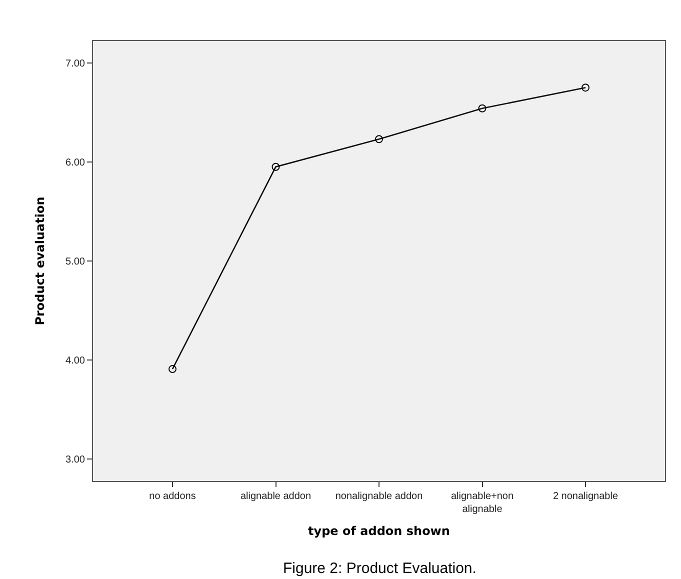 This screenshot has height=579, width=681. I want to click on y-tick-label: 4.00, so click(76, 361).